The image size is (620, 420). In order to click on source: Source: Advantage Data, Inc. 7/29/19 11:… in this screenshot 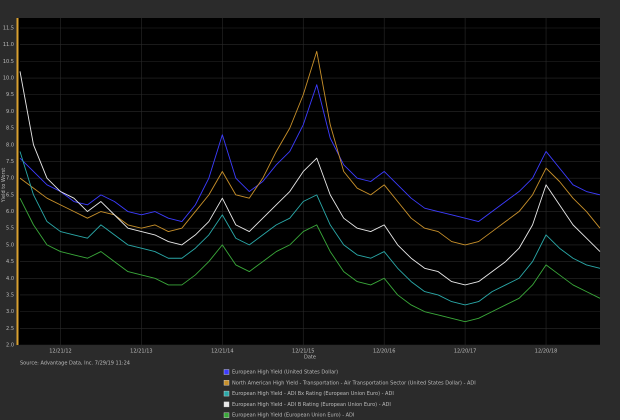, I will do `click(75, 364)`.